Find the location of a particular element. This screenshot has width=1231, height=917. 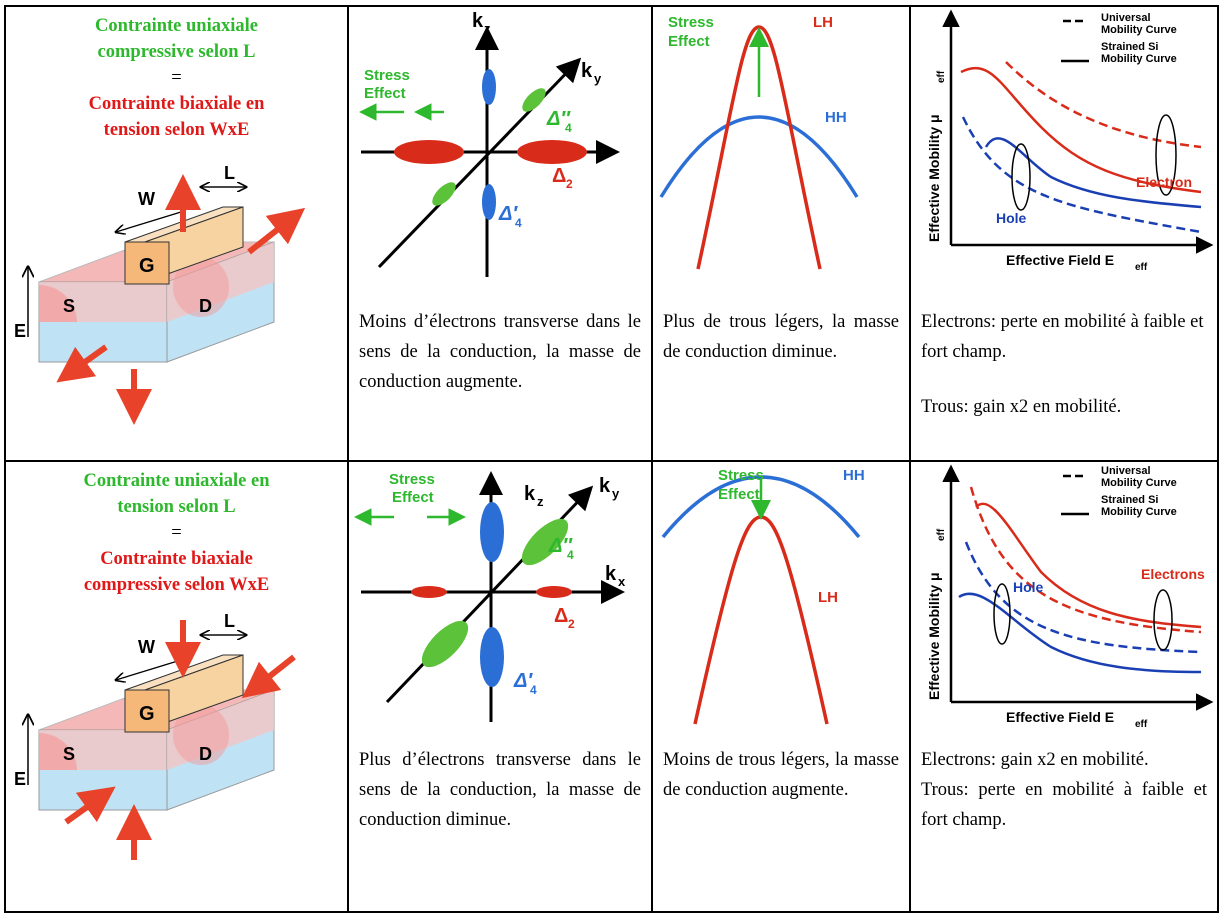

svg-text: G is located at coordinates (147, 714).